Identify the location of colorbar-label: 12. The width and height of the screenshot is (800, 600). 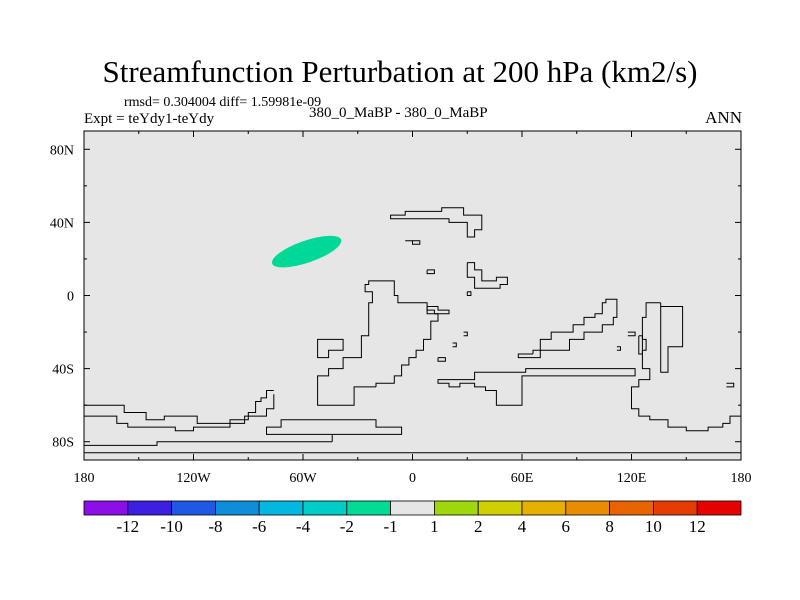
(697, 526).